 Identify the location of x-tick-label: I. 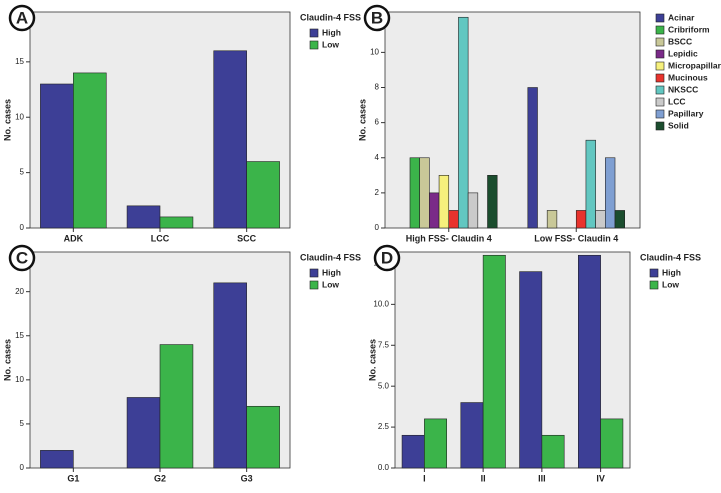
(424, 478).